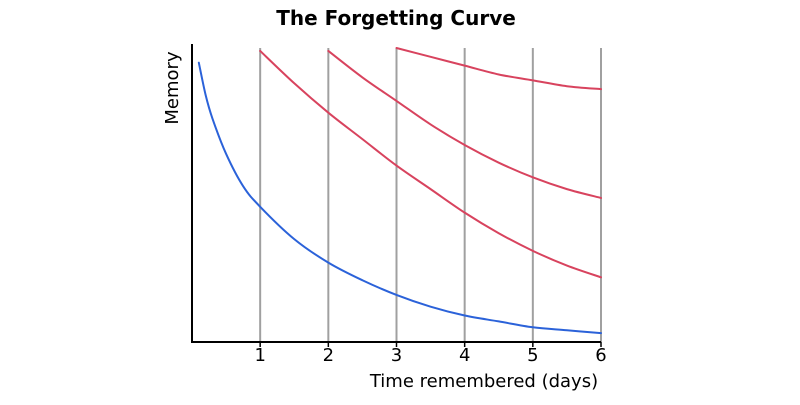 Image resolution: width=800 pixels, height=405 pixels. What do you see at coordinates (396, 355) in the screenshot?
I see `x-tick-label: 3` at bounding box center [396, 355].